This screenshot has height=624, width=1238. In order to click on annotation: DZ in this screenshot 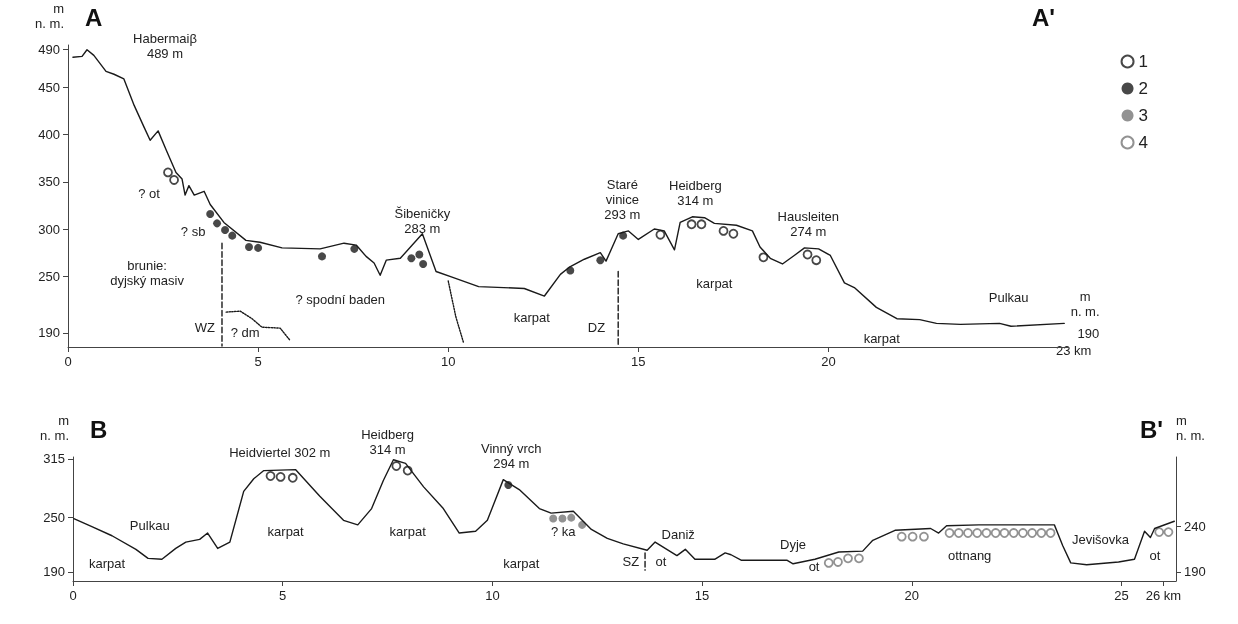, I will do `click(596, 327)`.